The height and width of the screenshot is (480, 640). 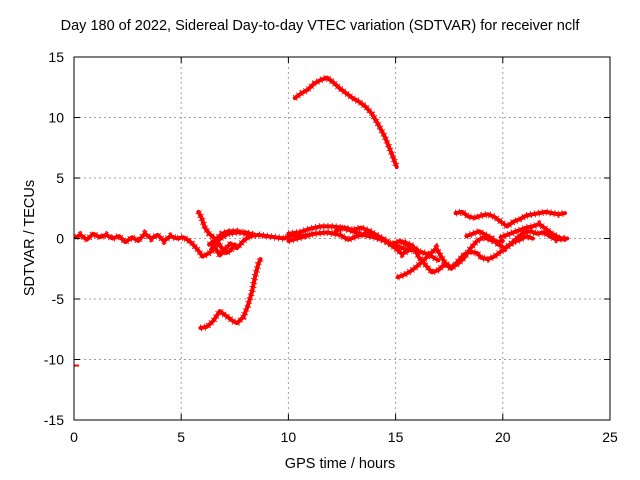 What do you see at coordinates (74, 437) in the screenshot?
I see `x-tick-label-0: 0` at bounding box center [74, 437].